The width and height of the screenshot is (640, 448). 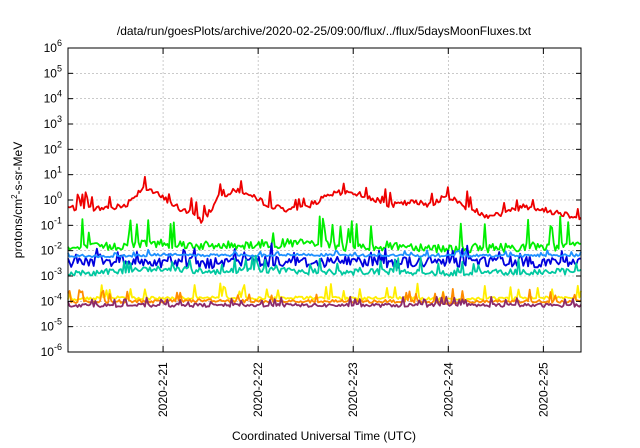 What do you see at coordinates (53, 198) in the screenshot?
I see `y-tick-label: 10⁰` at bounding box center [53, 198].